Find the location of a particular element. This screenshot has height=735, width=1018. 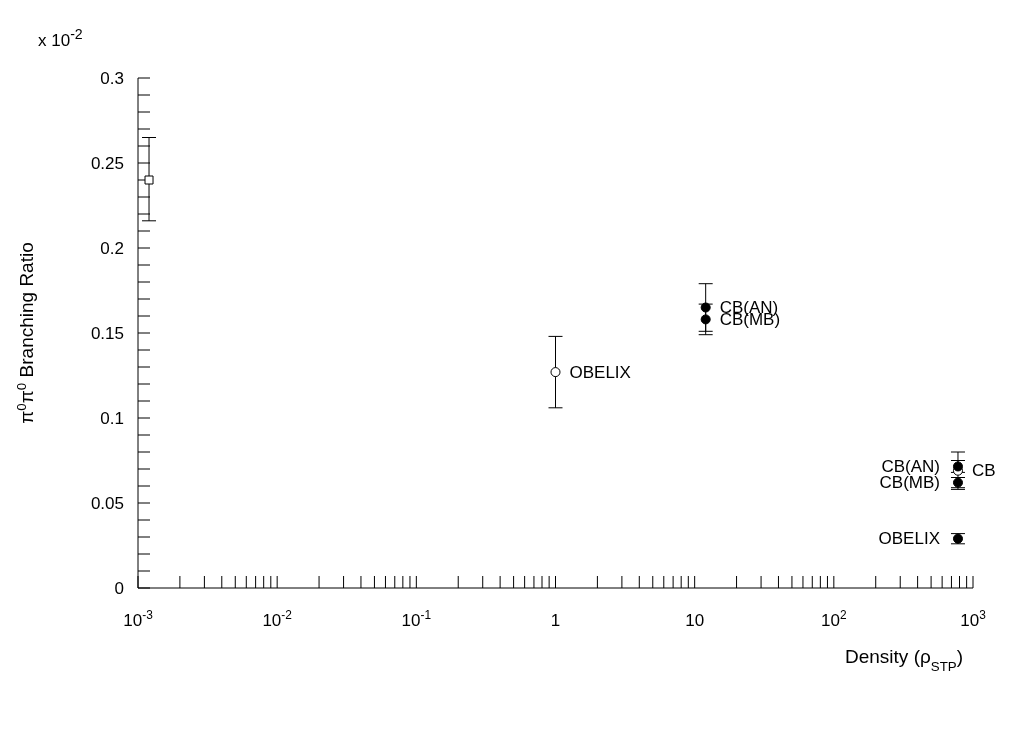

x-tick-label: 10$^{2}$ is located at coordinates (834, 619).